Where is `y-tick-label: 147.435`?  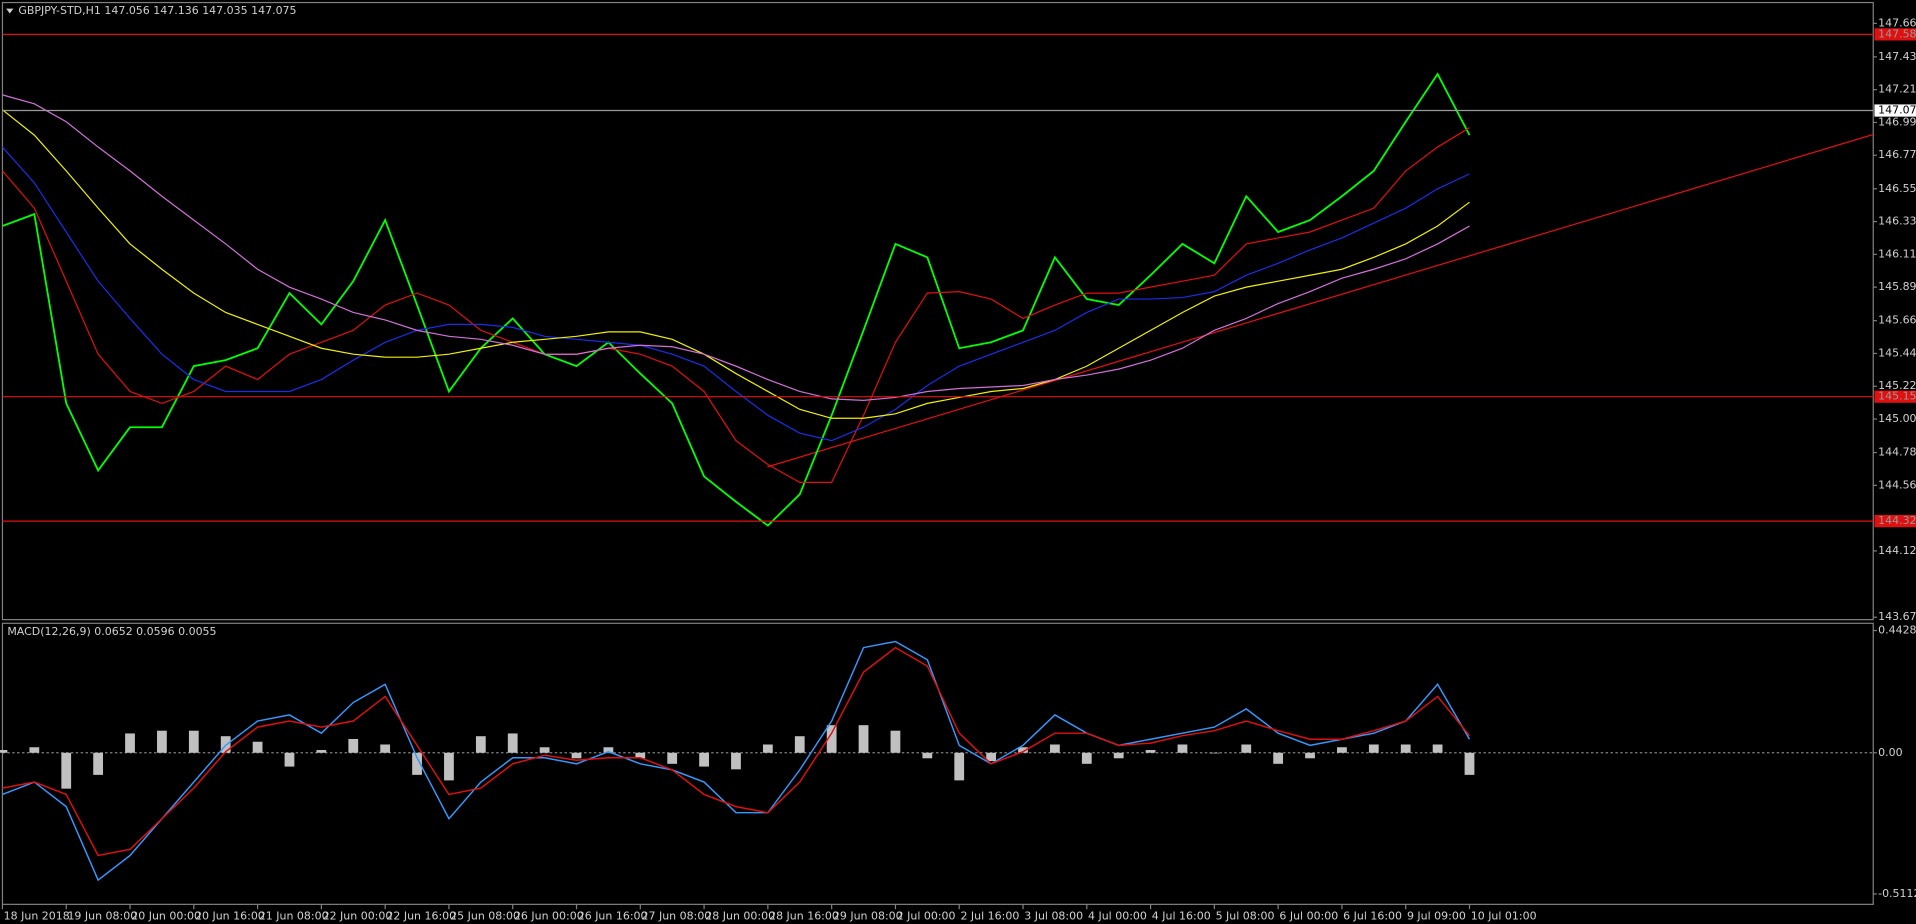
y-tick-label: 147.435 is located at coordinates (1897, 56).